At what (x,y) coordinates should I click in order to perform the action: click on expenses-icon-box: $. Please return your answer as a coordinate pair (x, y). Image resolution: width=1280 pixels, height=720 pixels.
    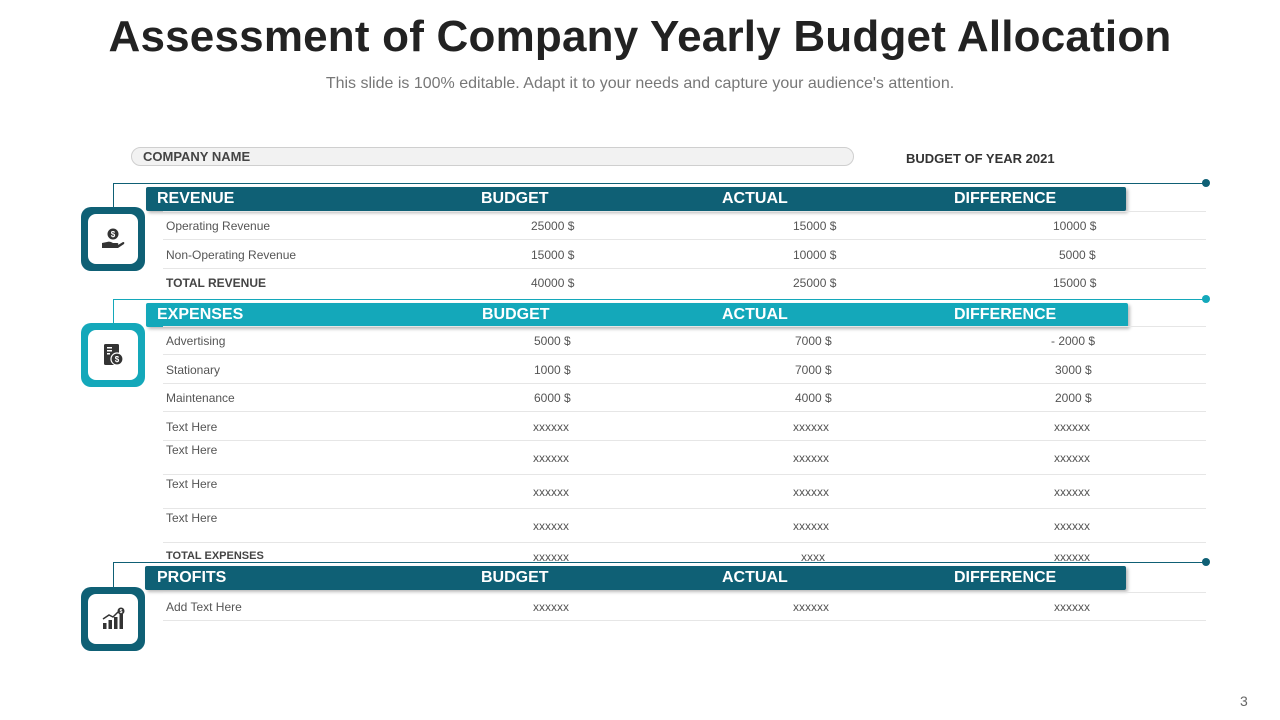
    Looking at the image, I should click on (113, 355).